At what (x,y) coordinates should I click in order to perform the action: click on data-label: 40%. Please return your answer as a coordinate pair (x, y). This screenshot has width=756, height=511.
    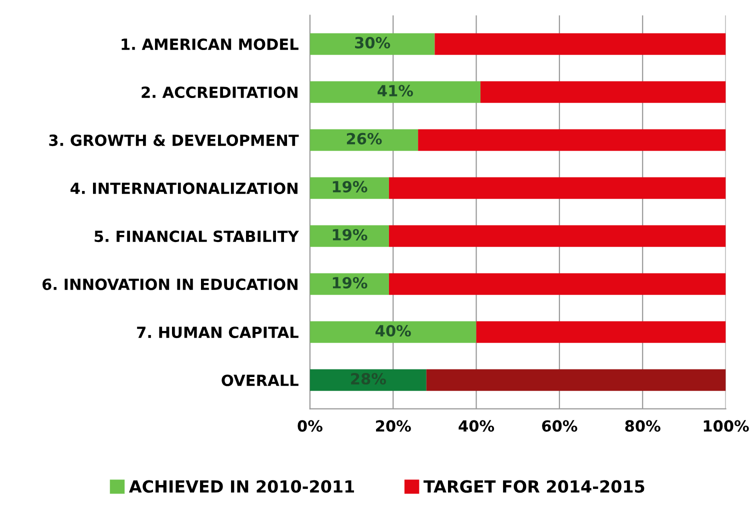
    Looking at the image, I should click on (393, 330).